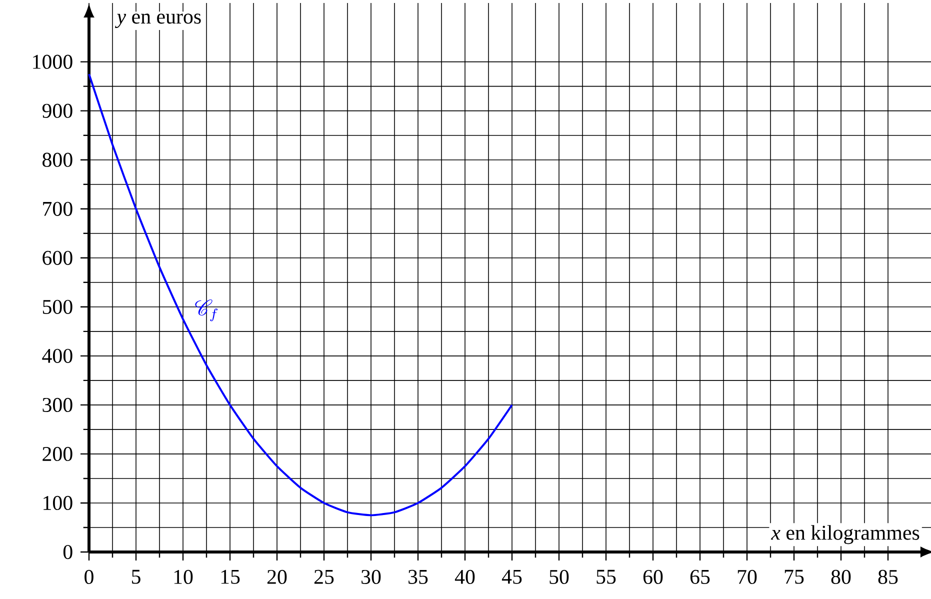  Describe the element at coordinates (67, 552) in the screenshot. I see `y-tick-label: 0` at that location.